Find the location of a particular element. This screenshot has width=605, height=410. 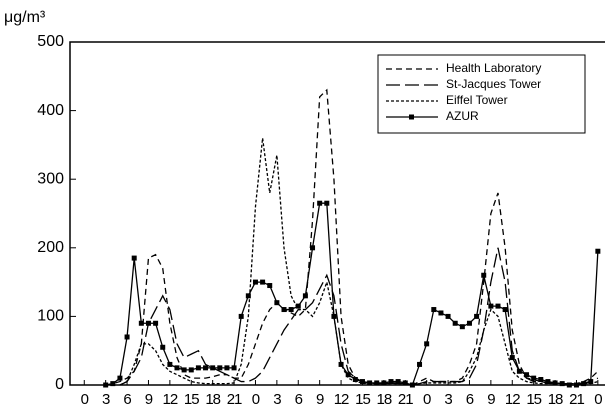

legend-box is located at coordinates (481, 94).